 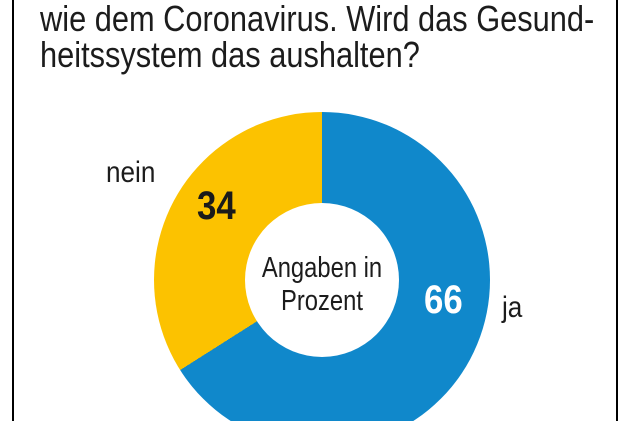 I want to click on center-note-line2: Prozent, so click(x=322, y=301).